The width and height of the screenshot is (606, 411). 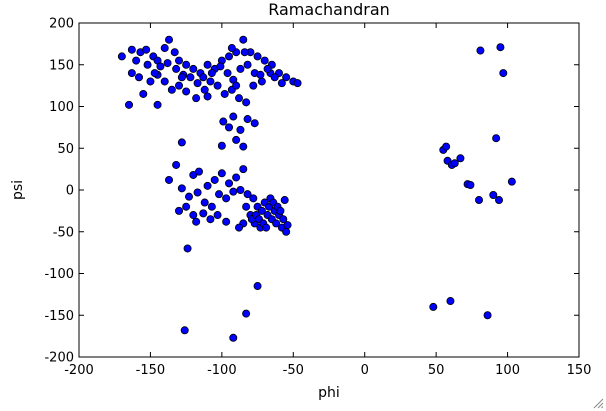 What do you see at coordinates (70, 191) in the screenshot?
I see `y-tick-label: 0` at bounding box center [70, 191].